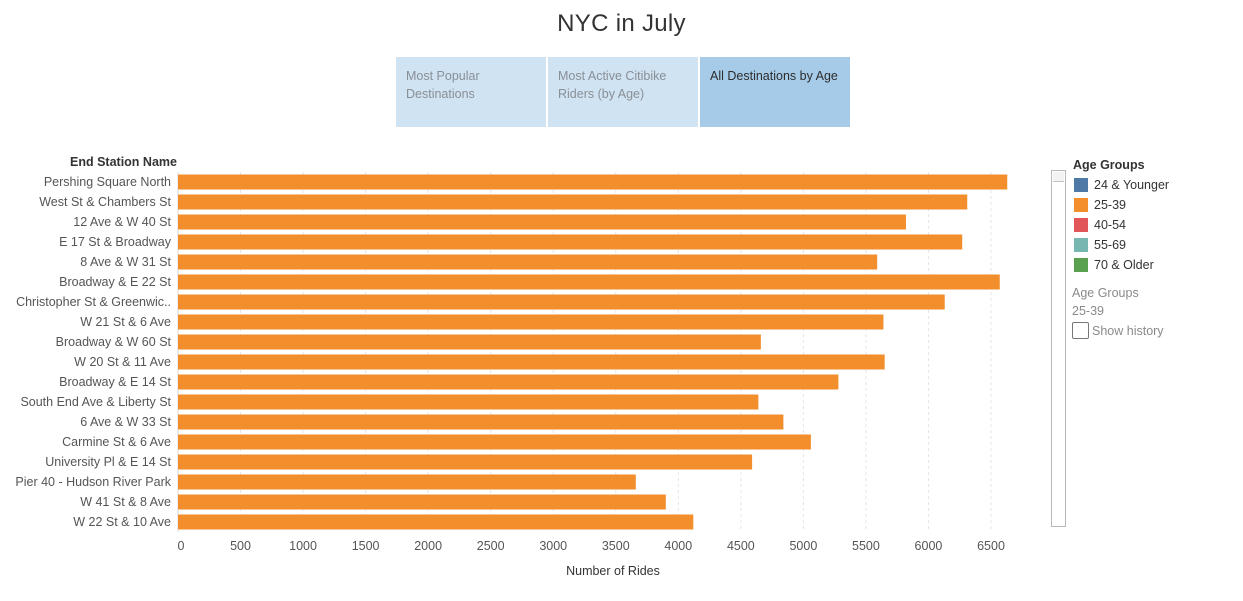 This screenshot has width=1243, height=601. I want to click on x-axis-label: Number of Rides, so click(613, 571).